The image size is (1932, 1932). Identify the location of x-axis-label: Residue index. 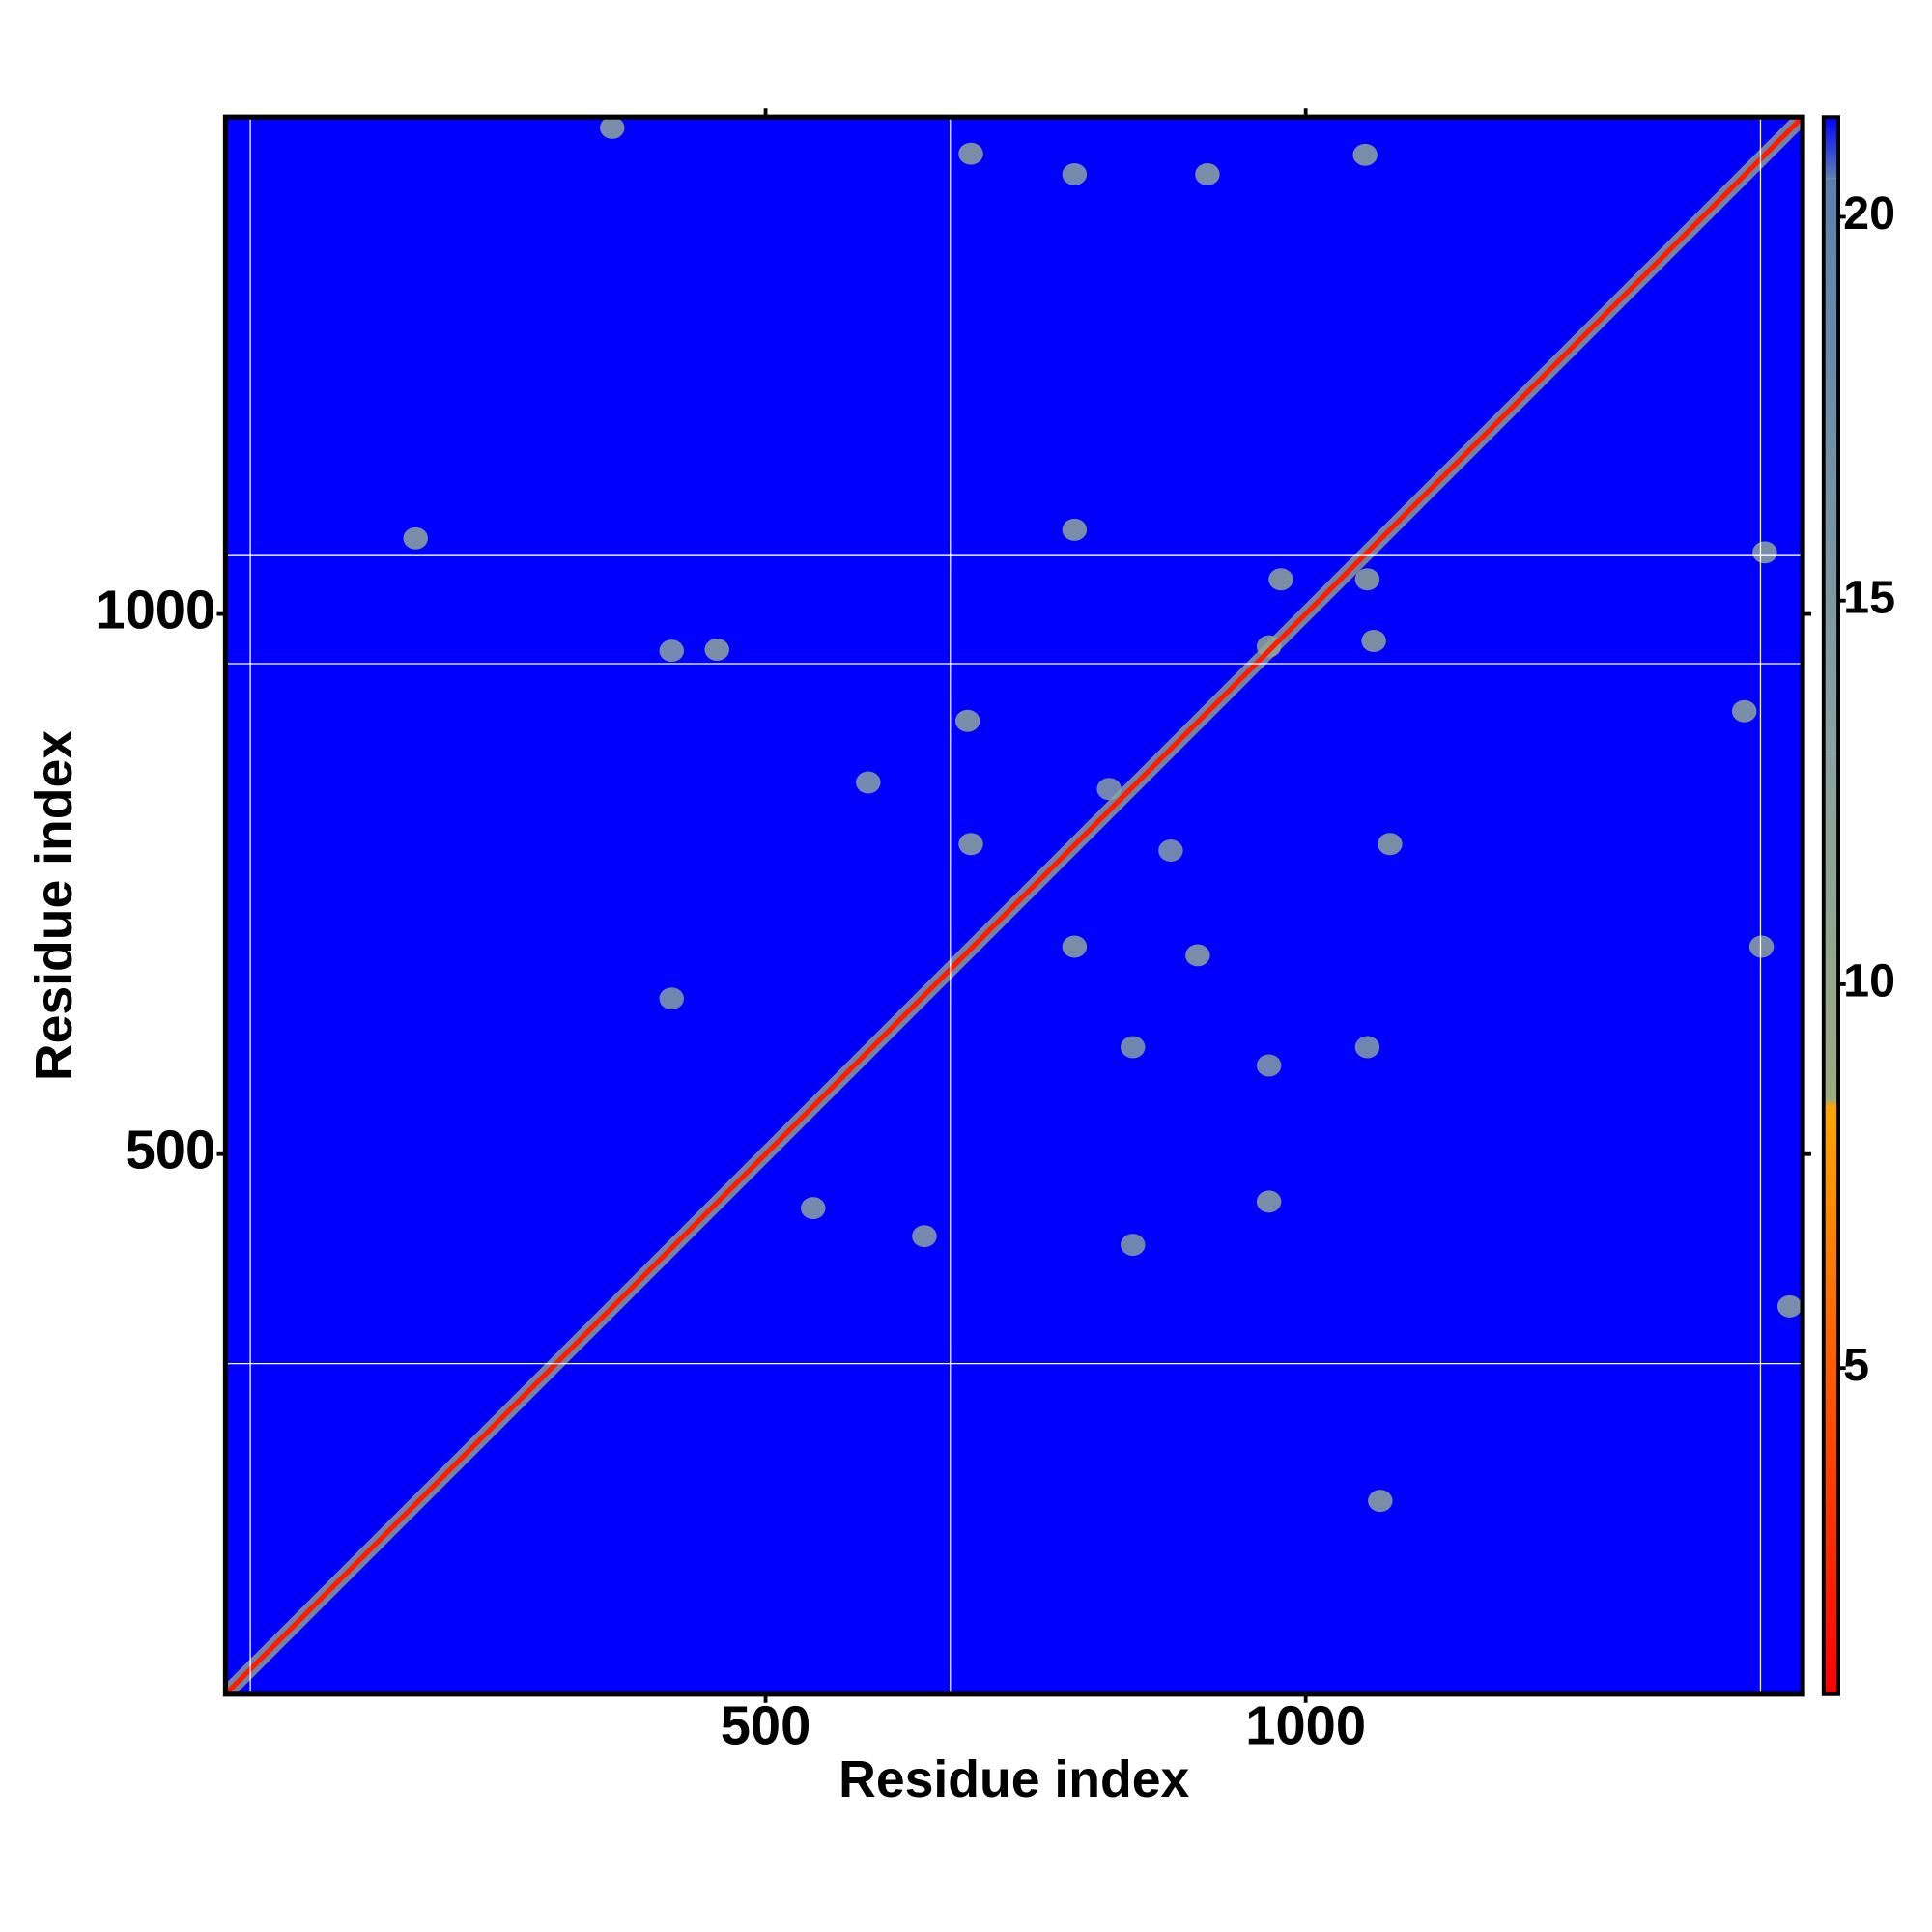
(1013, 1779).